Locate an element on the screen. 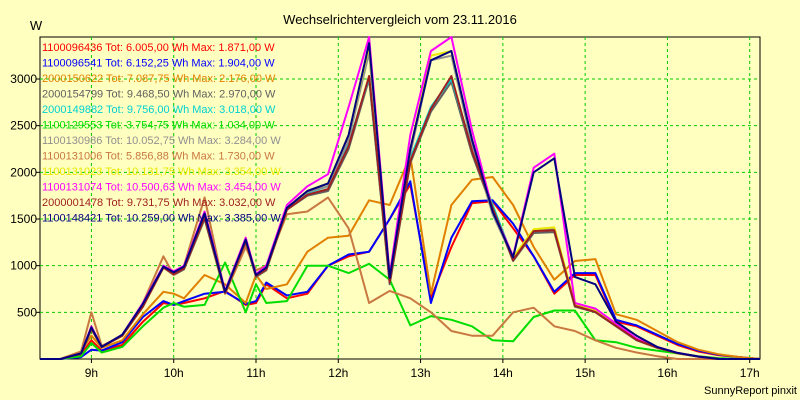 This screenshot has height=400, width=800. y-tick-label: 1500 is located at coordinates (23, 219).